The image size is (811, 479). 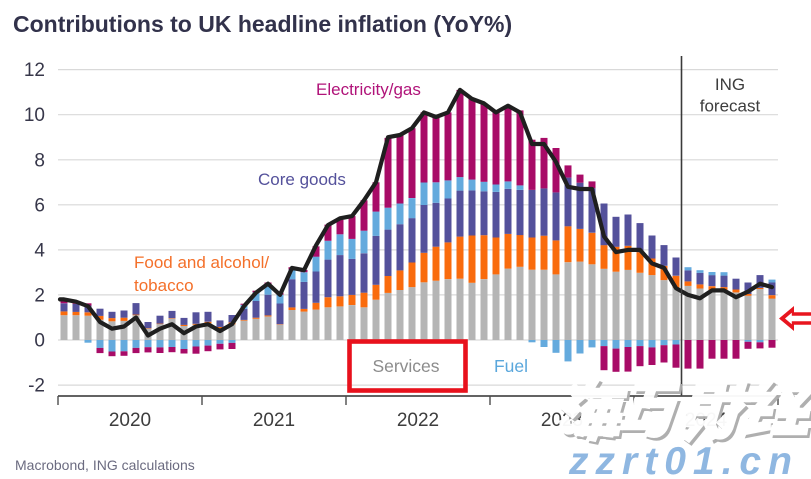 What do you see at coordinates (368, 89) in the screenshot?
I see `svg-text: Electricity/gas` at bounding box center [368, 89].